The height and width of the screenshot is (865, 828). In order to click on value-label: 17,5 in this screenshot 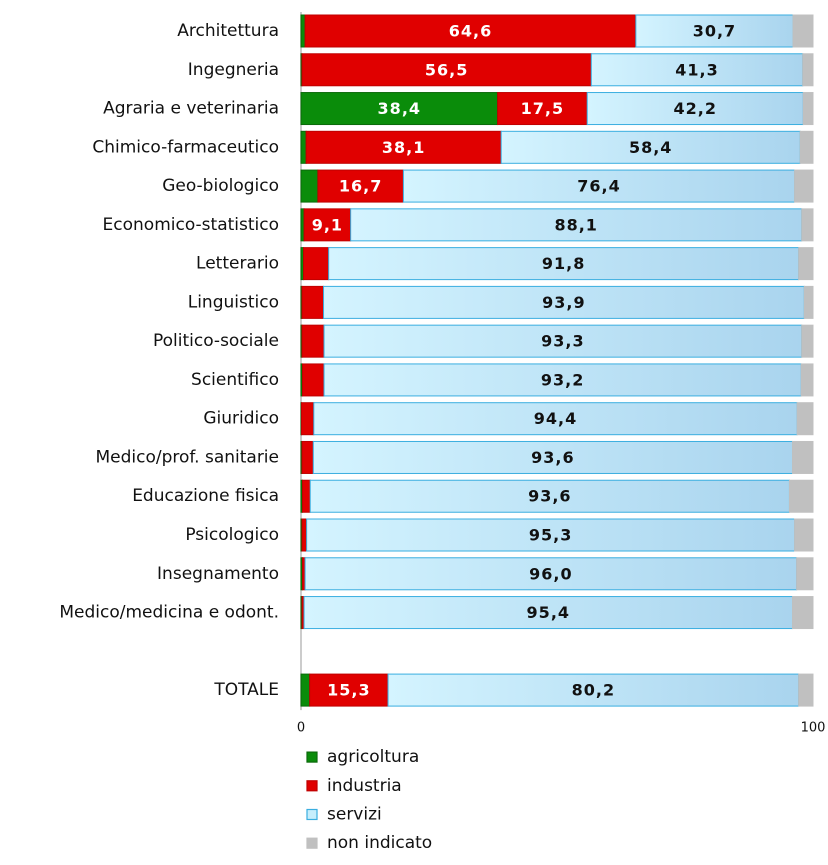, I will do `click(542, 108)`.